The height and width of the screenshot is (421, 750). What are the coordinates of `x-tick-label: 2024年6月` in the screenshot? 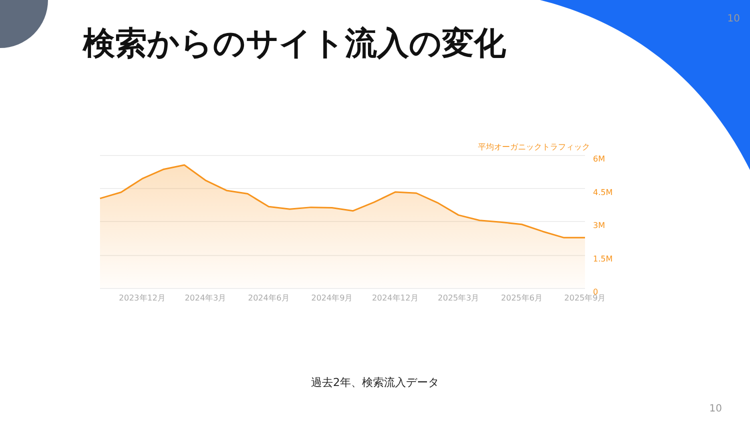 It's located at (269, 298).